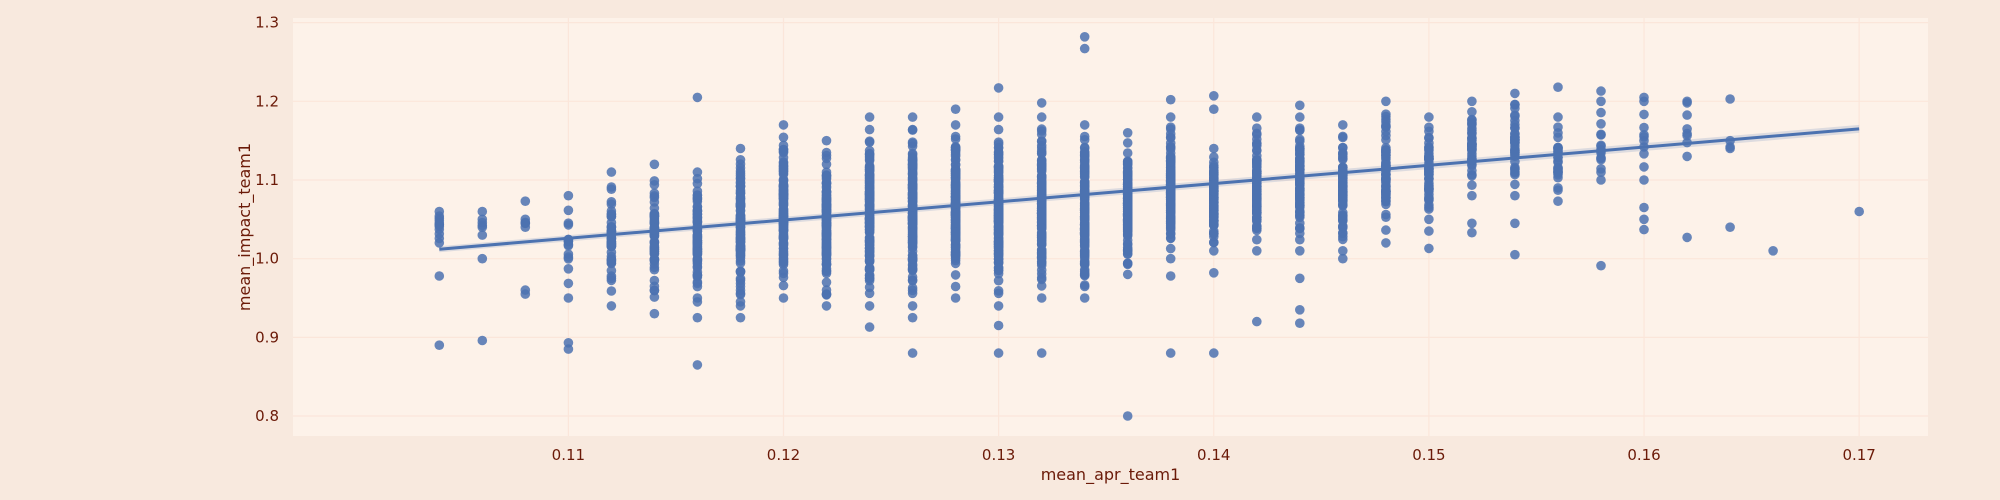  What do you see at coordinates (267, 23) in the screenshot?
I see `y-tick-label: 1.3` at bounding box center [267, 23].